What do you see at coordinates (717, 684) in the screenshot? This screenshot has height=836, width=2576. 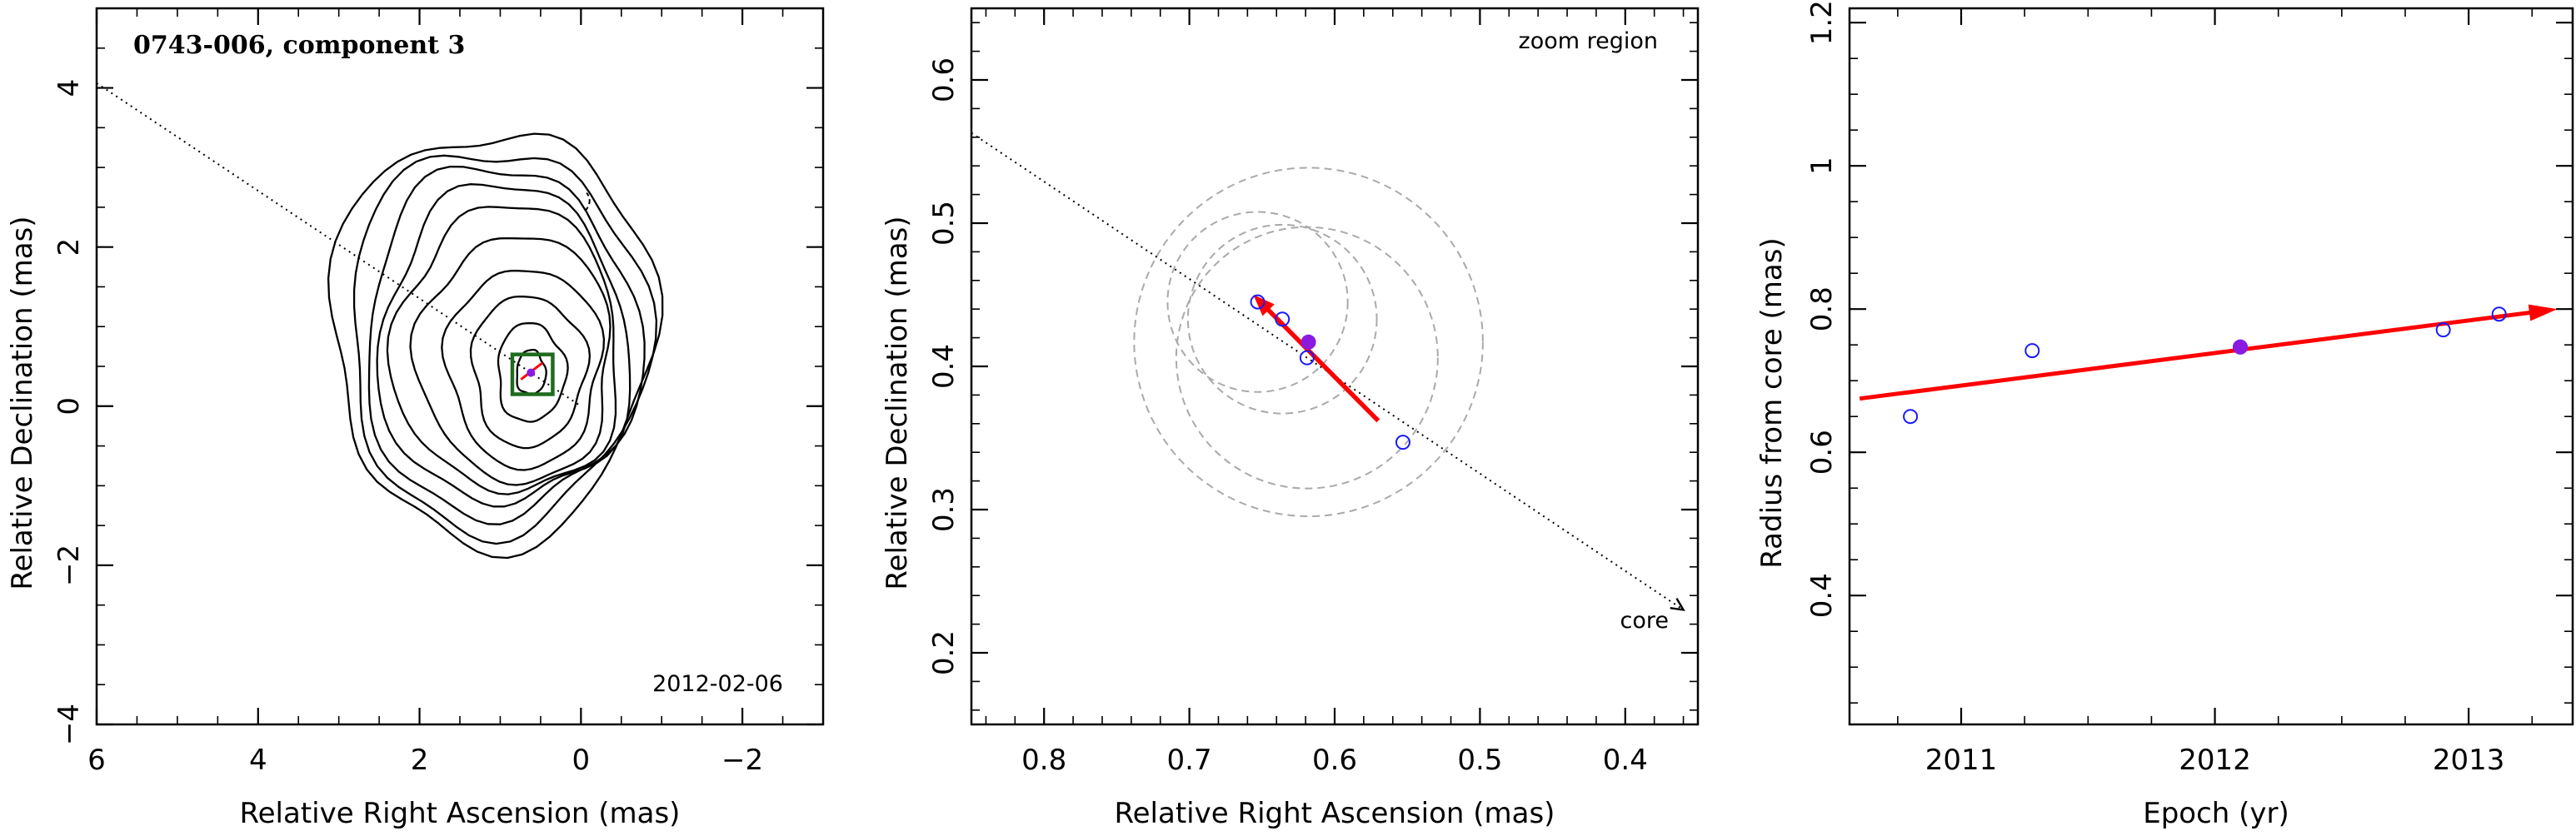 I see `panel1-date-annotation: 2012-02-06` at bounding box center [717, 684].